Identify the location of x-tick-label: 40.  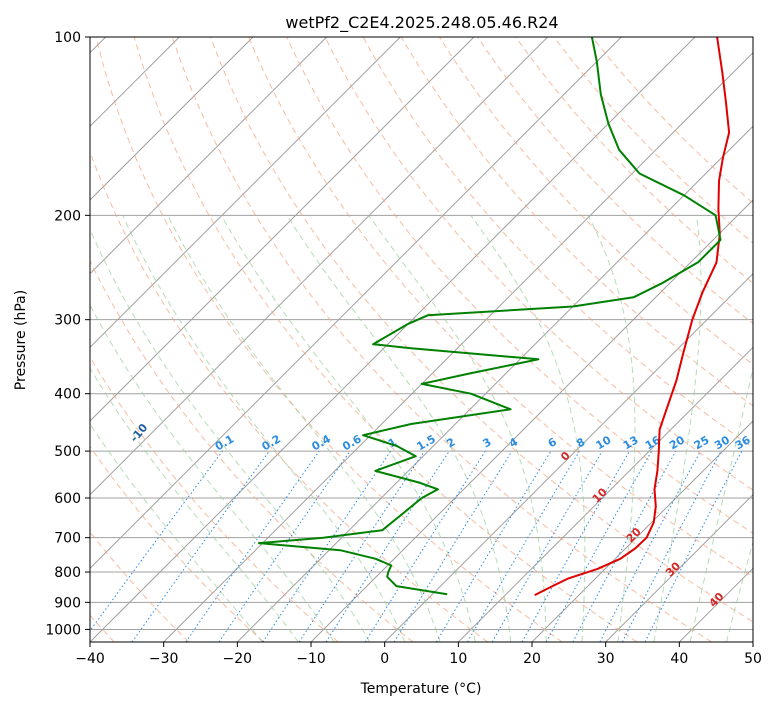
(679, 659).